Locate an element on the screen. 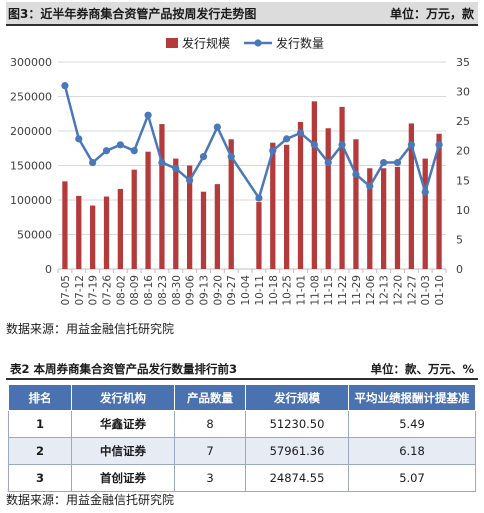 This screenshot has height=513, width=484. right-tick-label: 10 is located at coordinates (463, 210).